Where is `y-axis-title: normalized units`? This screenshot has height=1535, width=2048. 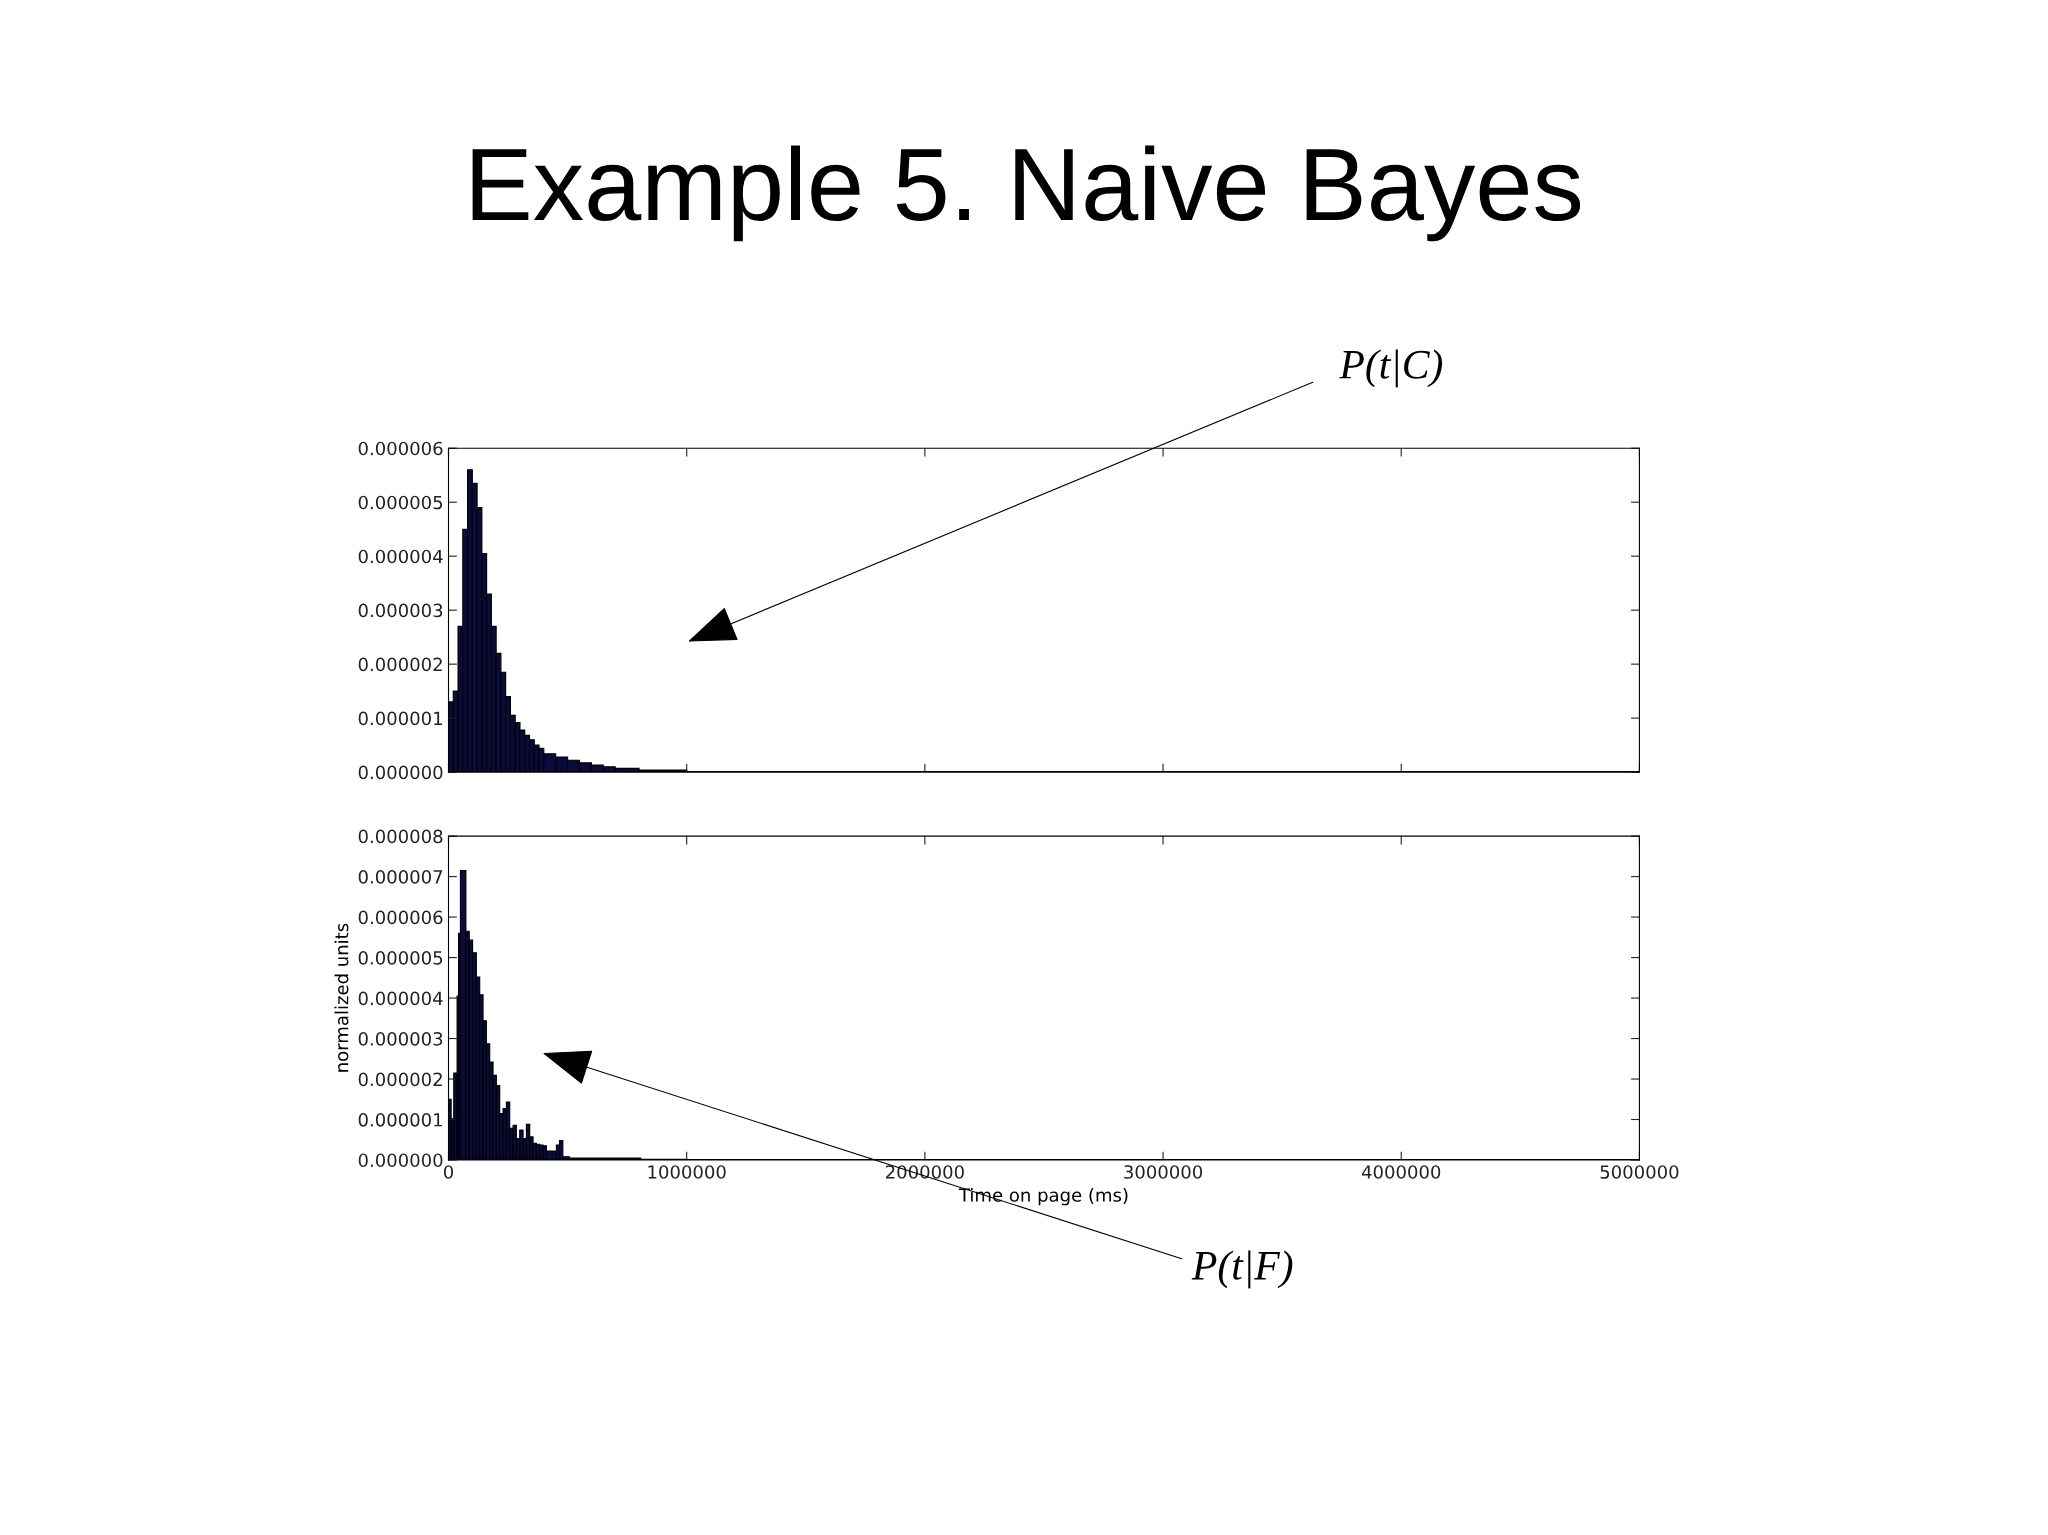 y-axis-title: normalized units is located at coordinates (341, 997).